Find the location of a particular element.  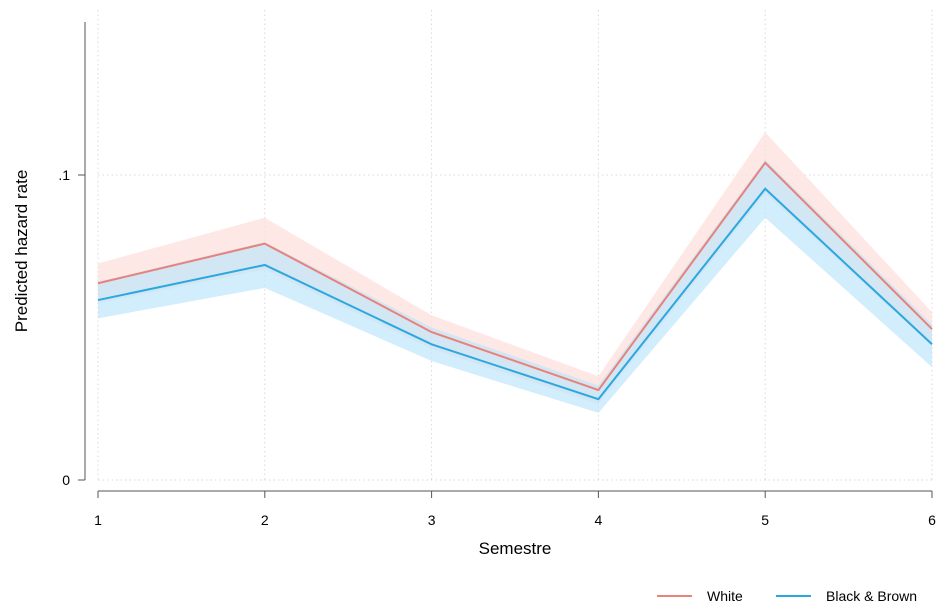

y-axis-title: Predicted hazard rate is located at coordinates (21, 251).